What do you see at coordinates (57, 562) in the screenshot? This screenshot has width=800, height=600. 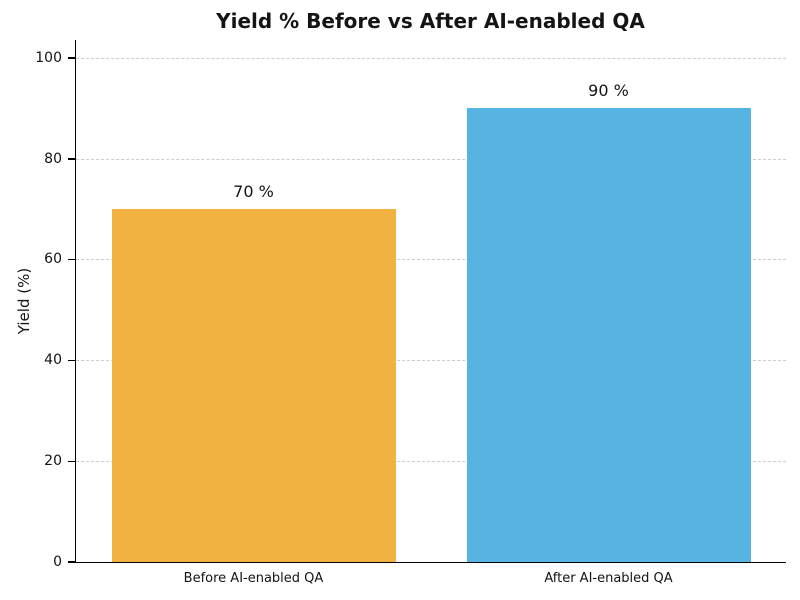 I see `y-tick-label: 0` at bounding box center [57, 562].